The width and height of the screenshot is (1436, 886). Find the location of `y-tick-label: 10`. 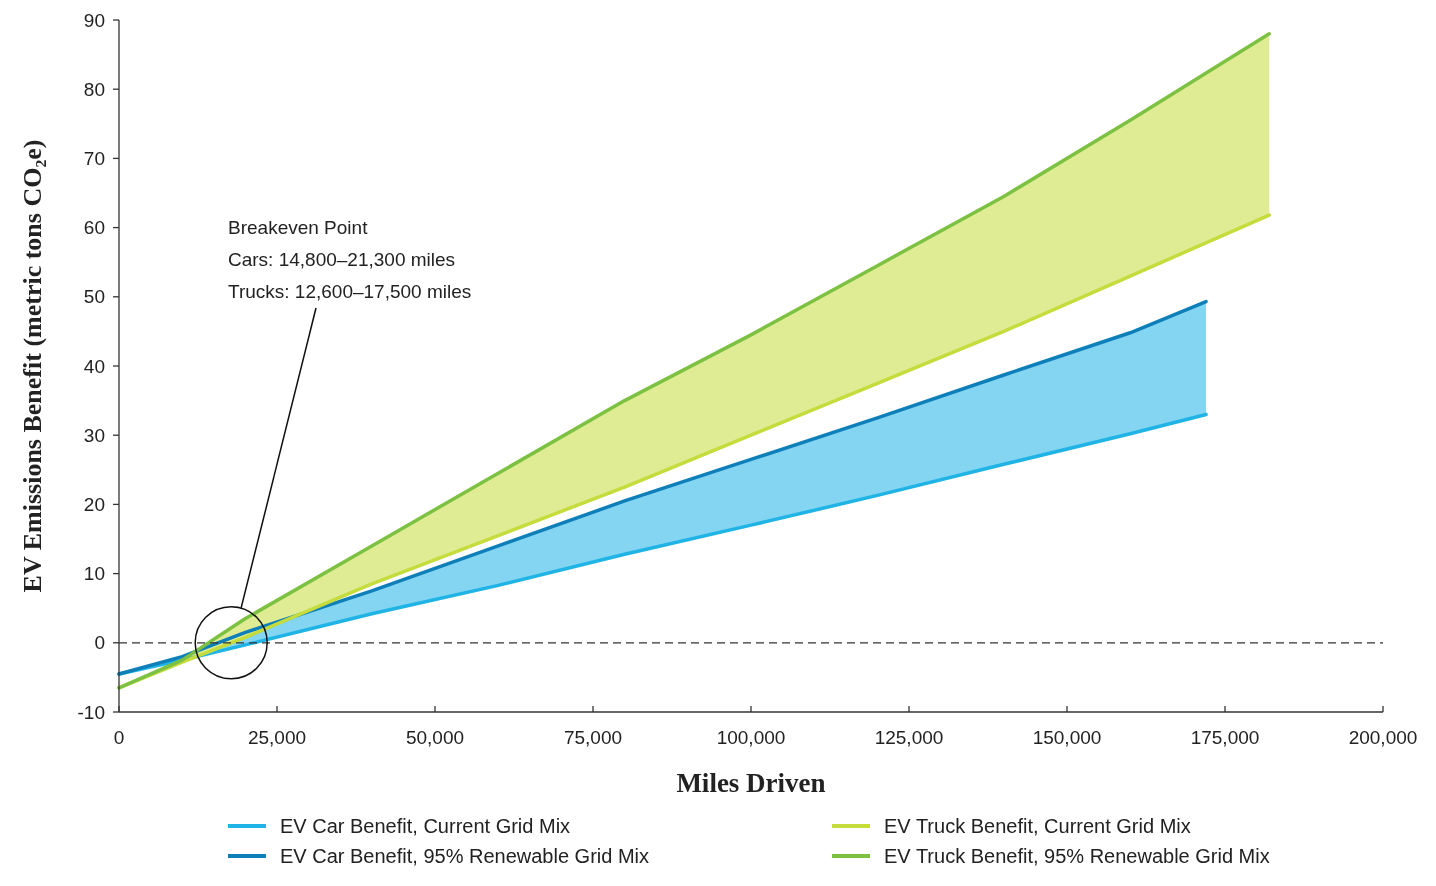

y-tick-label: 10 is located at coordinates (94, 574).